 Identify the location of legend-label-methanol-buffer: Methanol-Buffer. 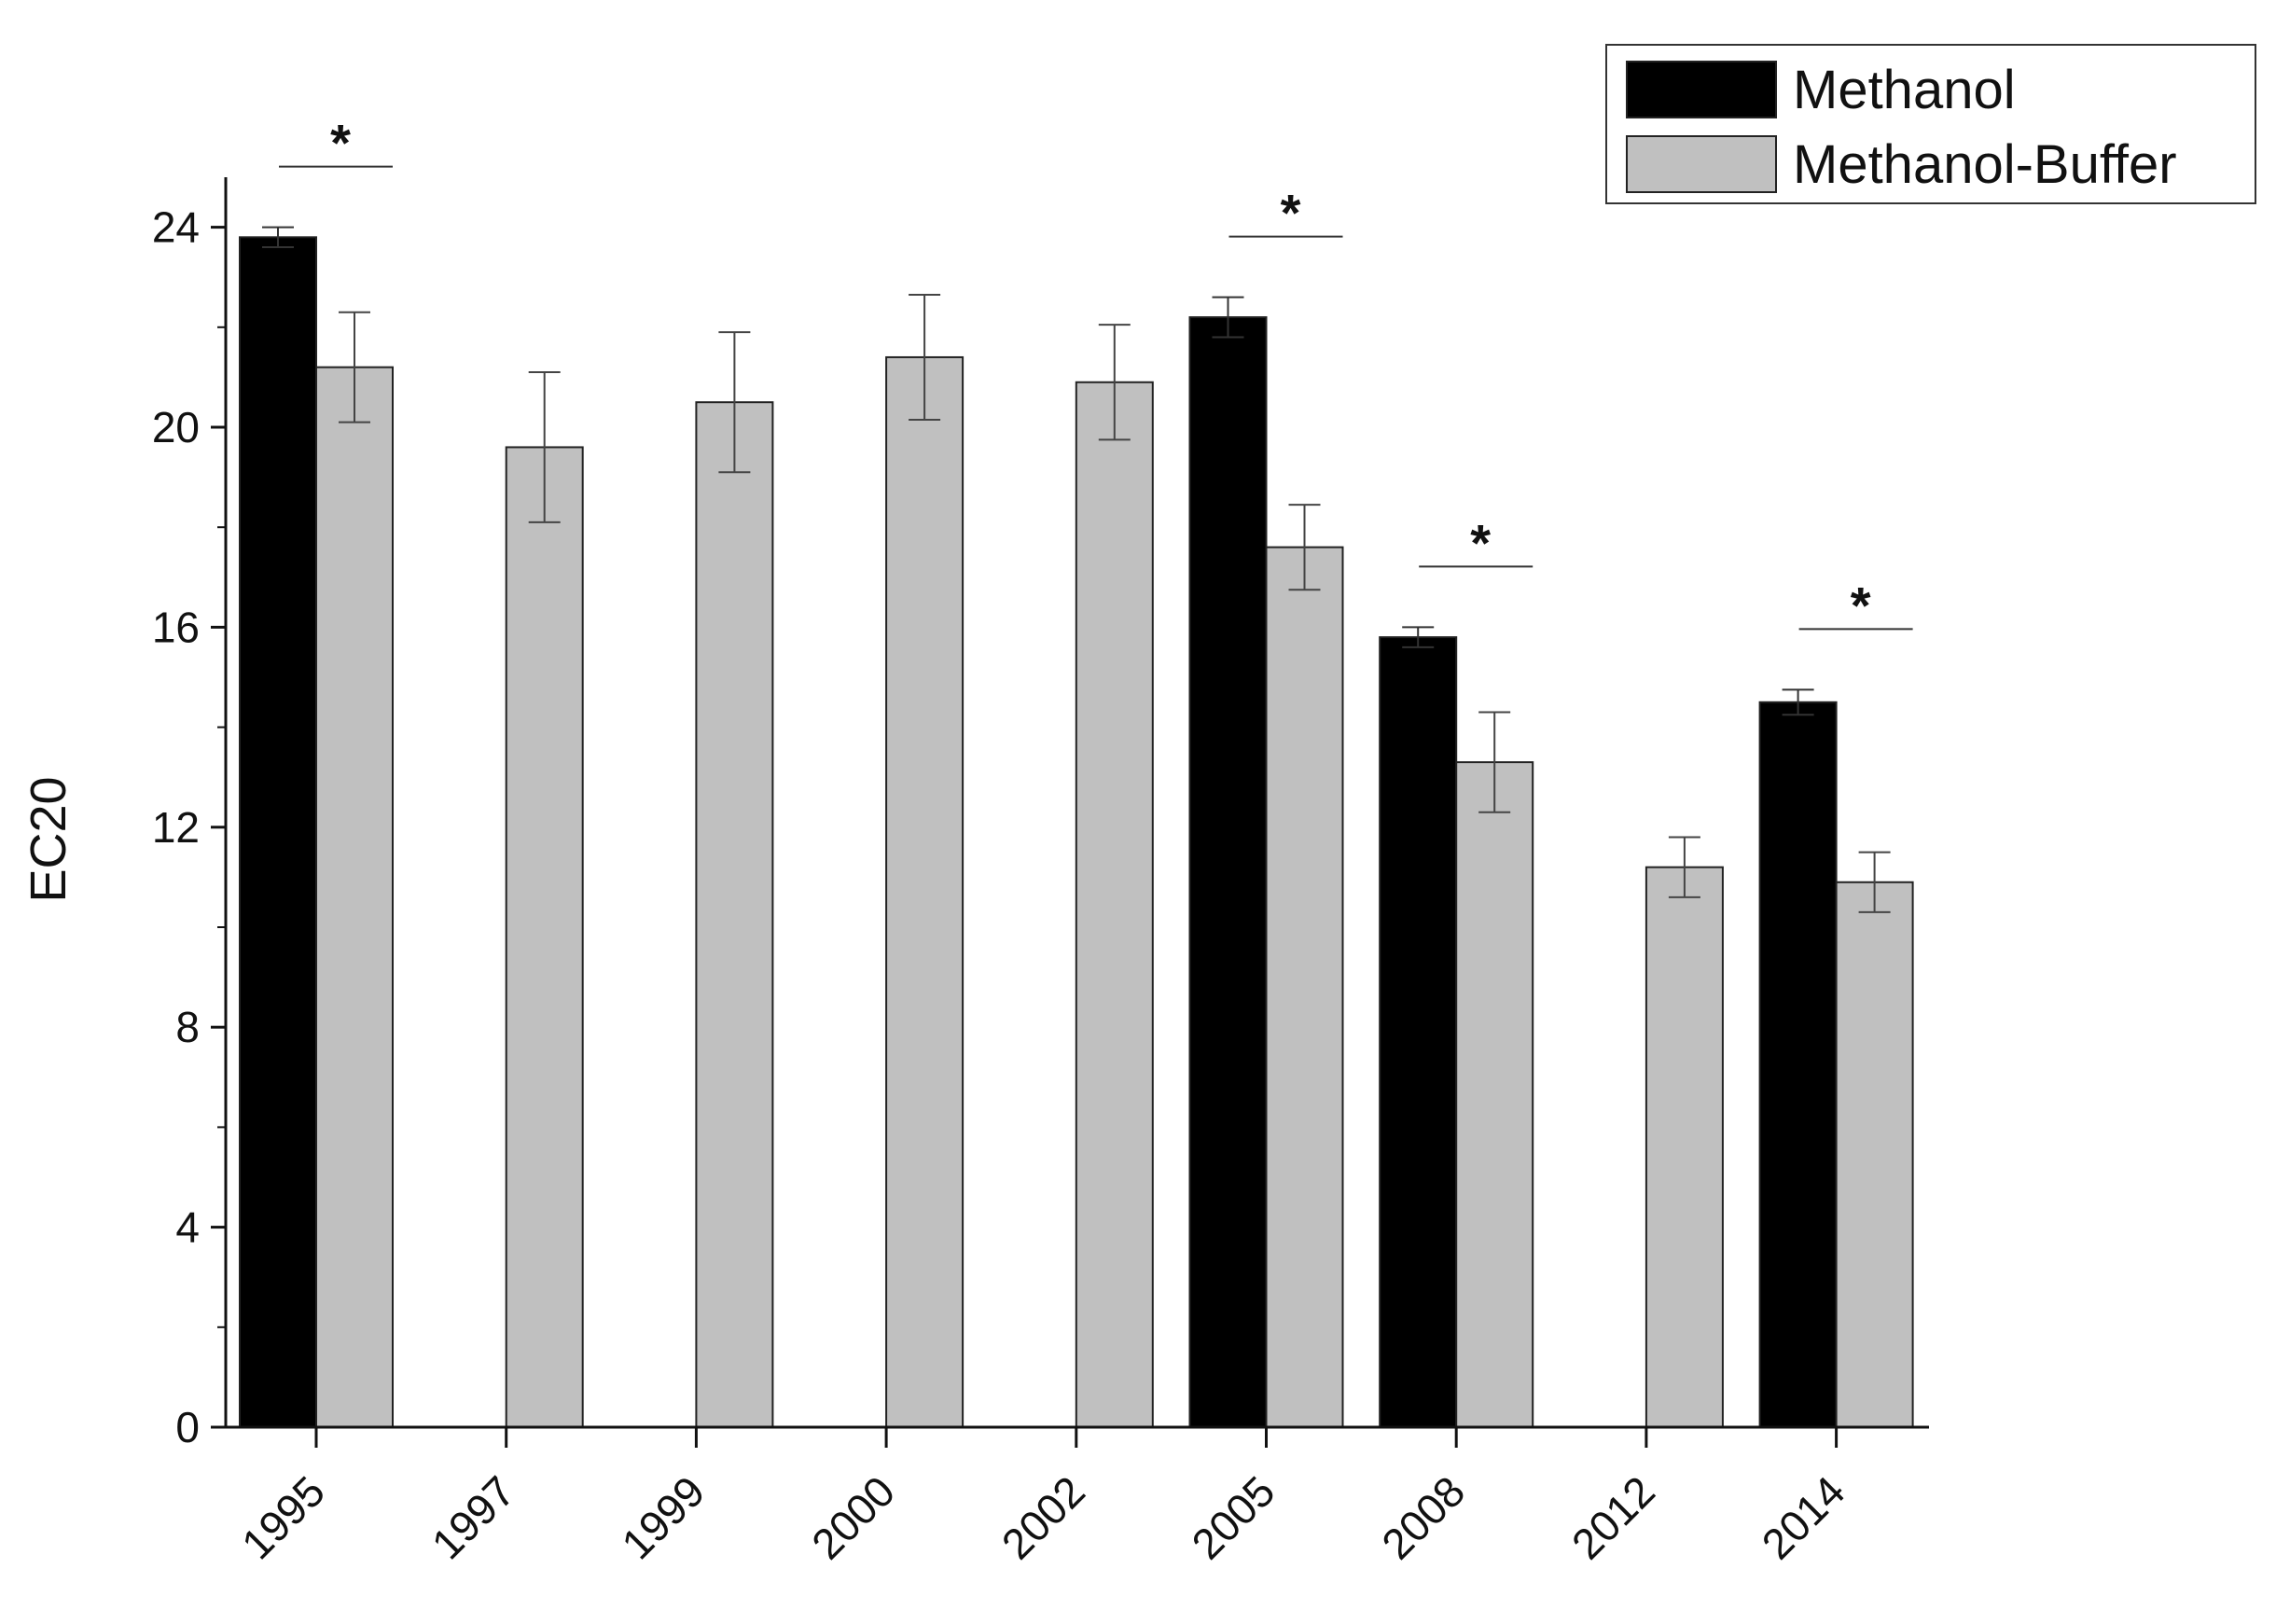
(1985, 165).